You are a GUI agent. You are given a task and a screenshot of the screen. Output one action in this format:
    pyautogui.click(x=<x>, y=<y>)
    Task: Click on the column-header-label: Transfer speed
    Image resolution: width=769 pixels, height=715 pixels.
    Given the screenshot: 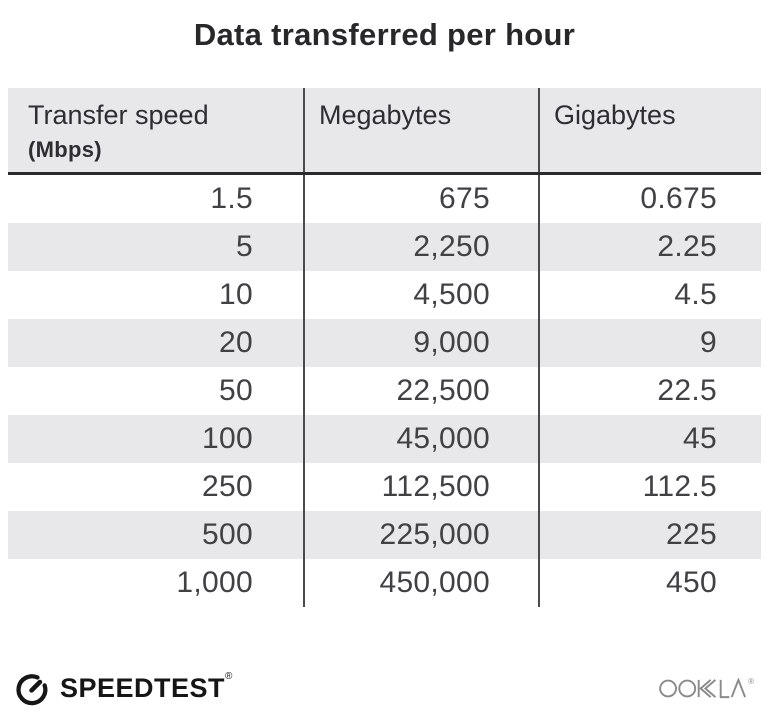 What is the action you would take?
    pyautogui.click(x=118, y=115)
    